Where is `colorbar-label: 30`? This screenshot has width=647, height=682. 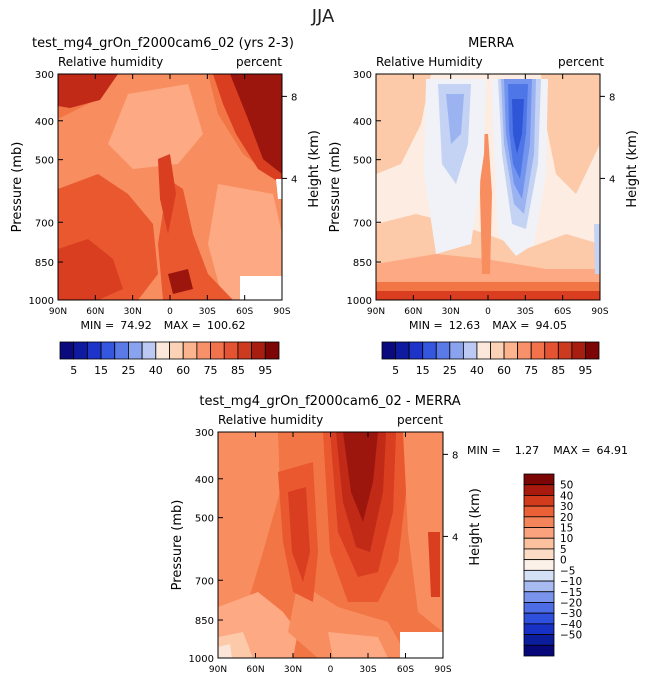 colorbar-label: 30 is located at coordinates (566, 507).